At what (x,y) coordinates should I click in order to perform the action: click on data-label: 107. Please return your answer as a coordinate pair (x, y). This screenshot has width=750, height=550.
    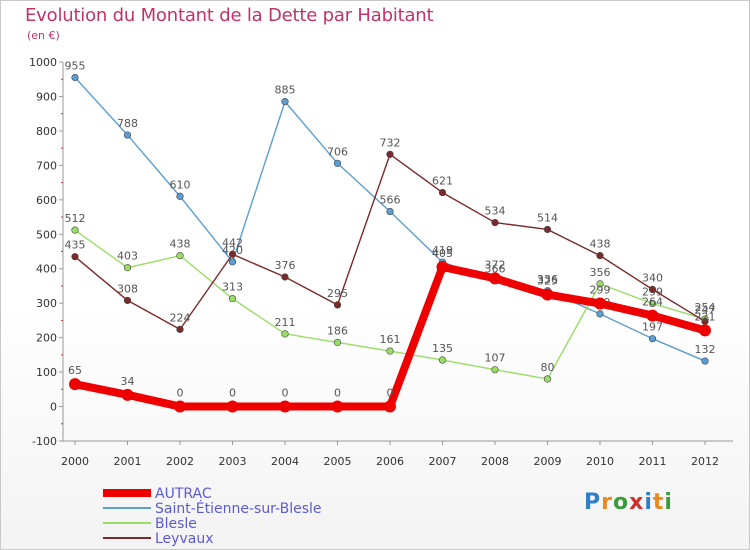
    Looking at the image, I should click on (495, 358).